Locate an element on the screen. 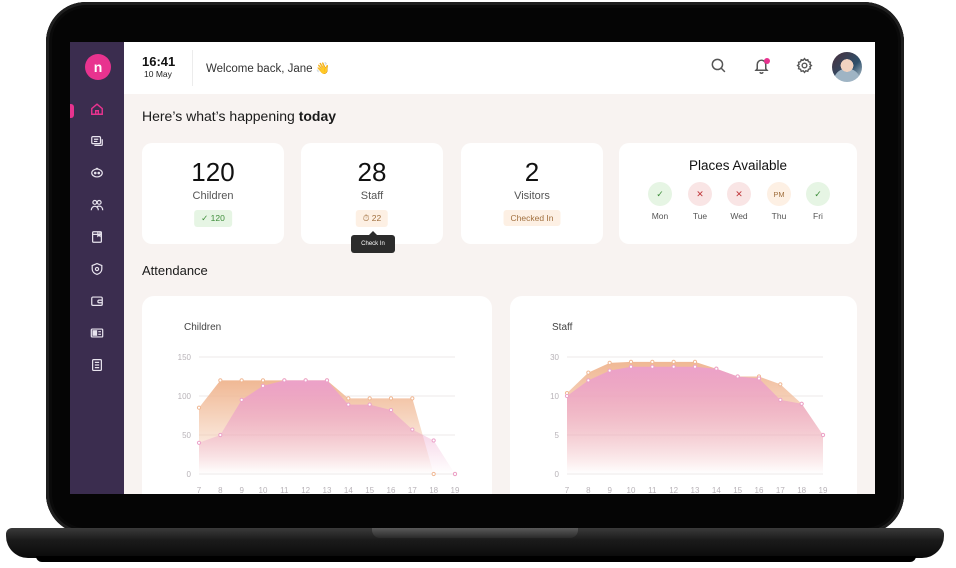 The width and height of the screenshot is (956, 568). notifications-button is located at coordinates (761, 68).